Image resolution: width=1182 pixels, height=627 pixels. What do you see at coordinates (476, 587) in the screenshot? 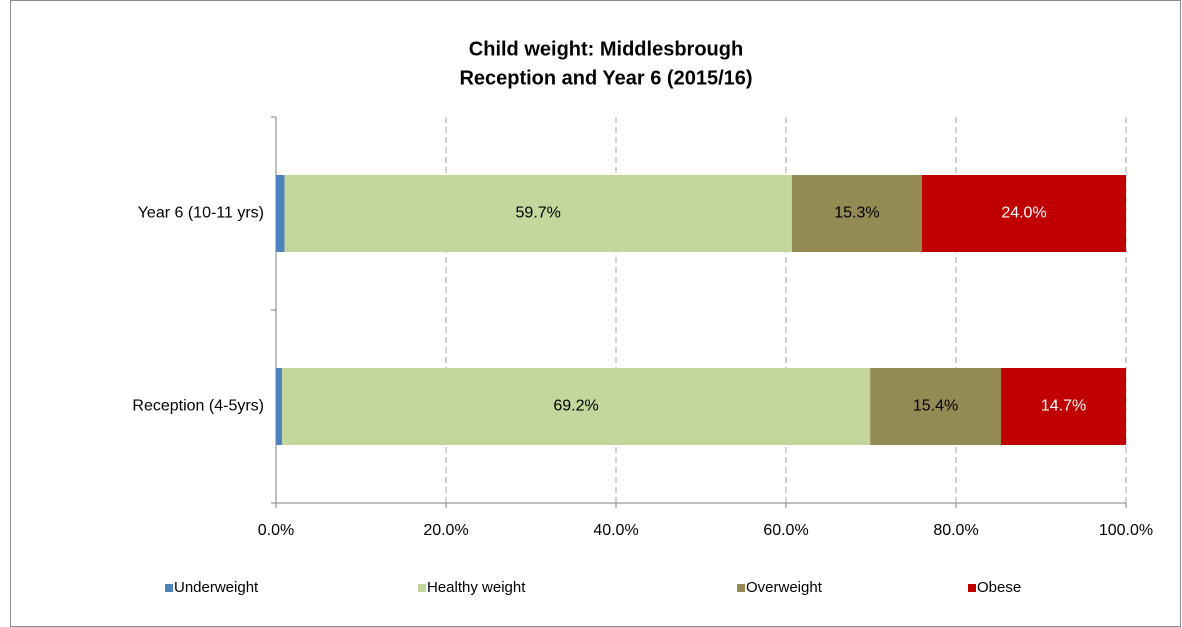
I see `legend-label: Healthy weight` at bounding box center [476, 587].